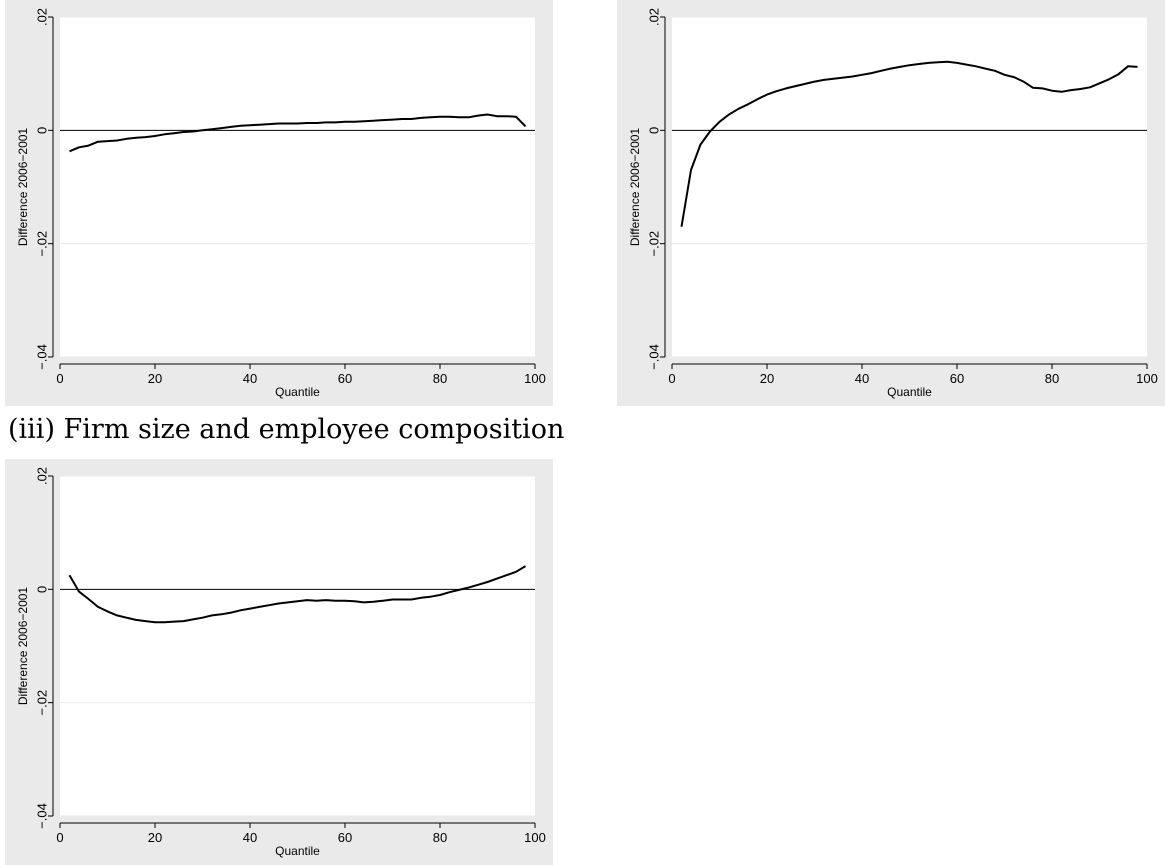 The image size is (1165, 865). I want to click on chart-caption-3: (iii) Firm size and employee composition, so click(286, 429).